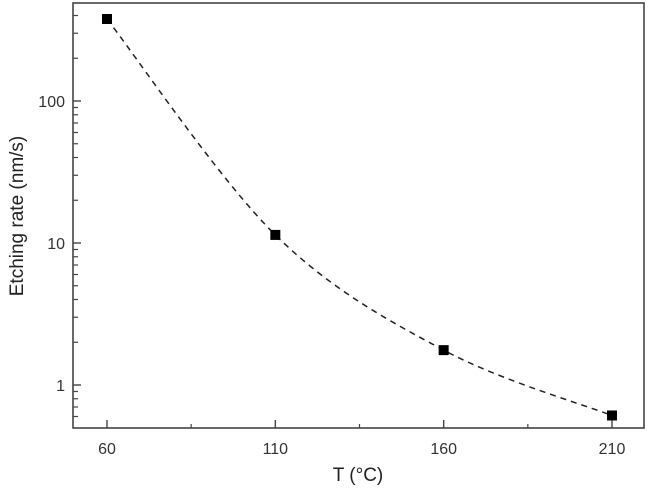 The width and height of the screenshot is (648, 493). What do you see at coordinates (60, 386) in the screenshot?
I see `y-tick-label: 1` at bounding box center [60, 386].